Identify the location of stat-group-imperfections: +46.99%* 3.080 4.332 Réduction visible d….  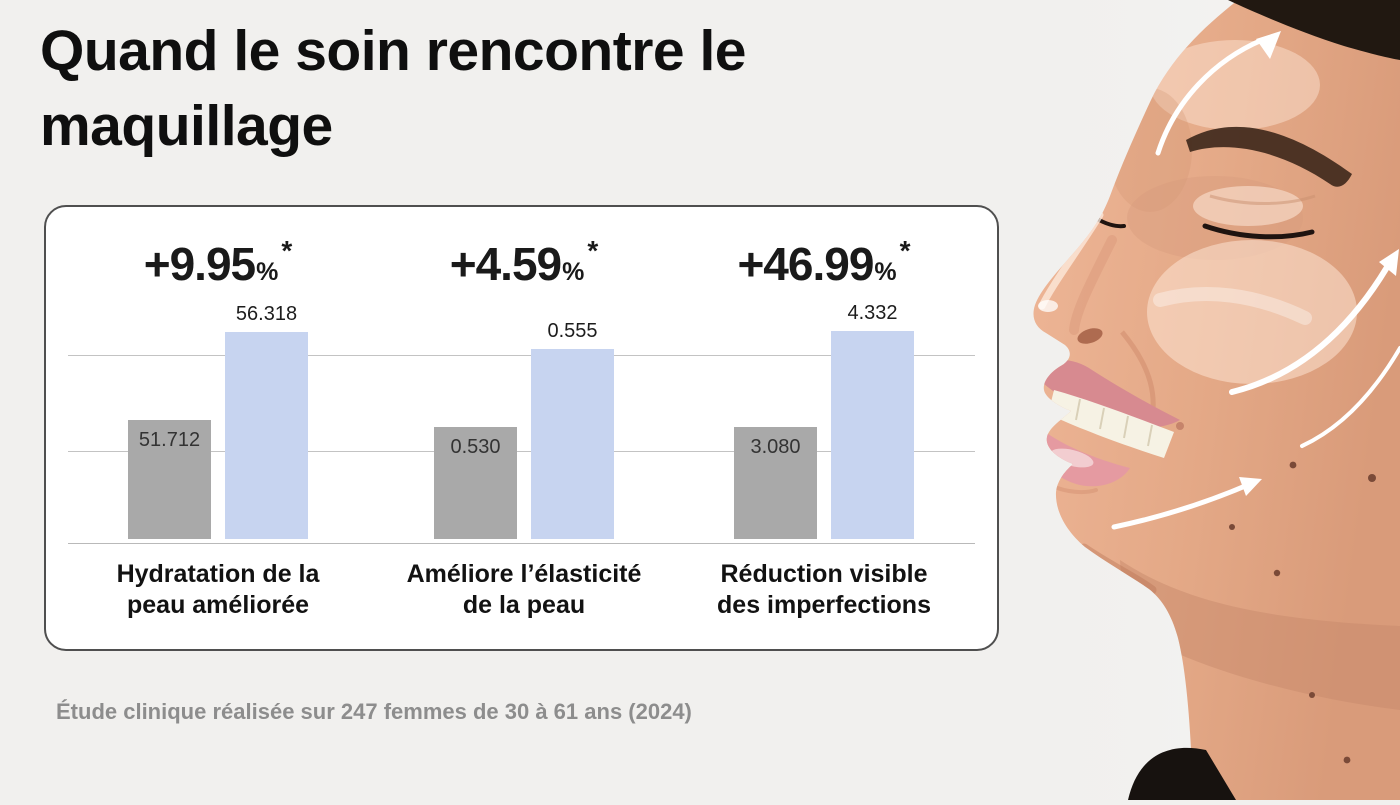
(824, 428).